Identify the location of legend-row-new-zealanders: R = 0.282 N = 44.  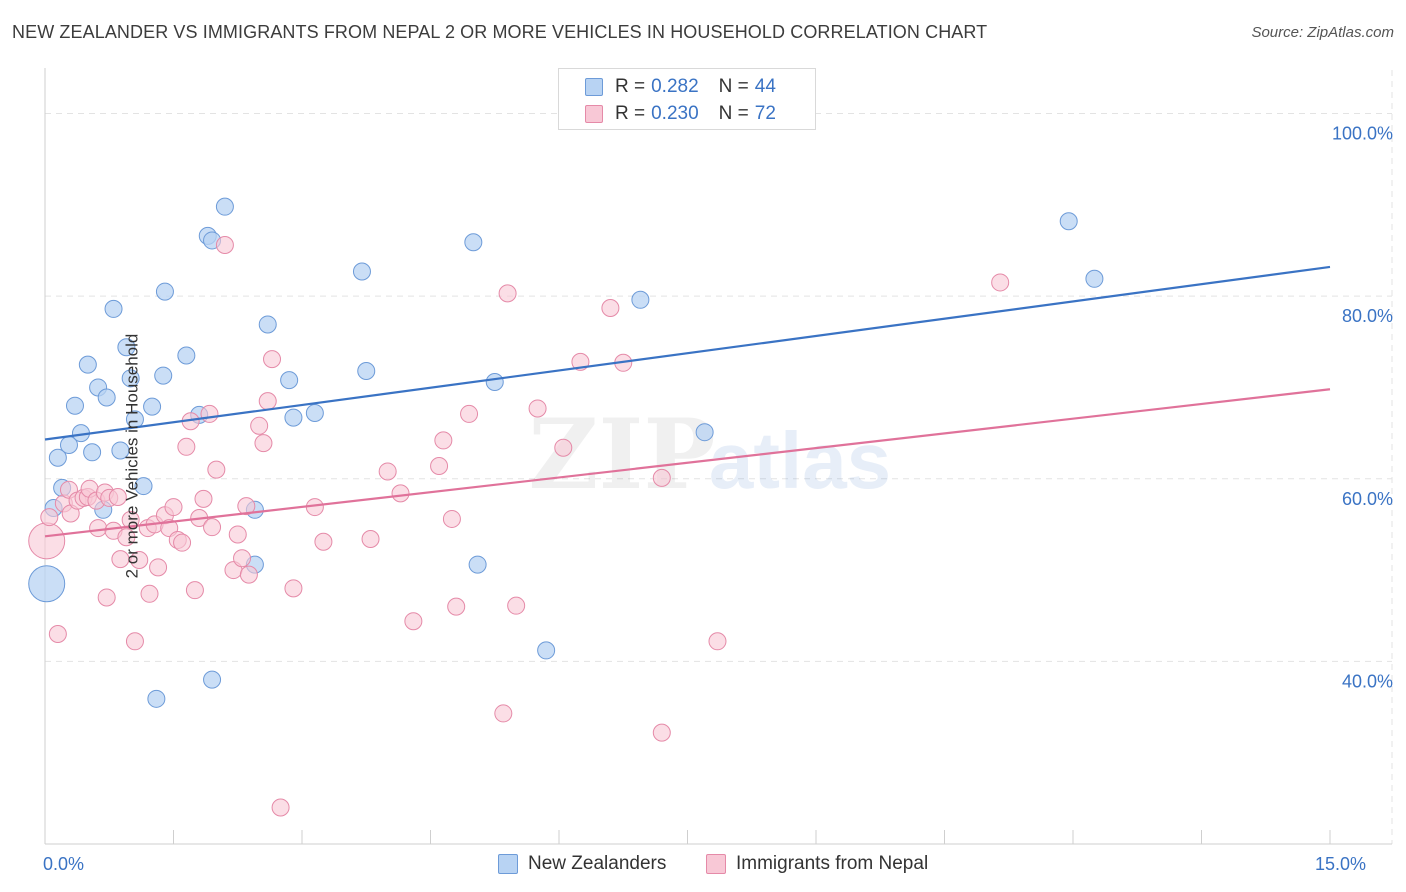
(680, 87).